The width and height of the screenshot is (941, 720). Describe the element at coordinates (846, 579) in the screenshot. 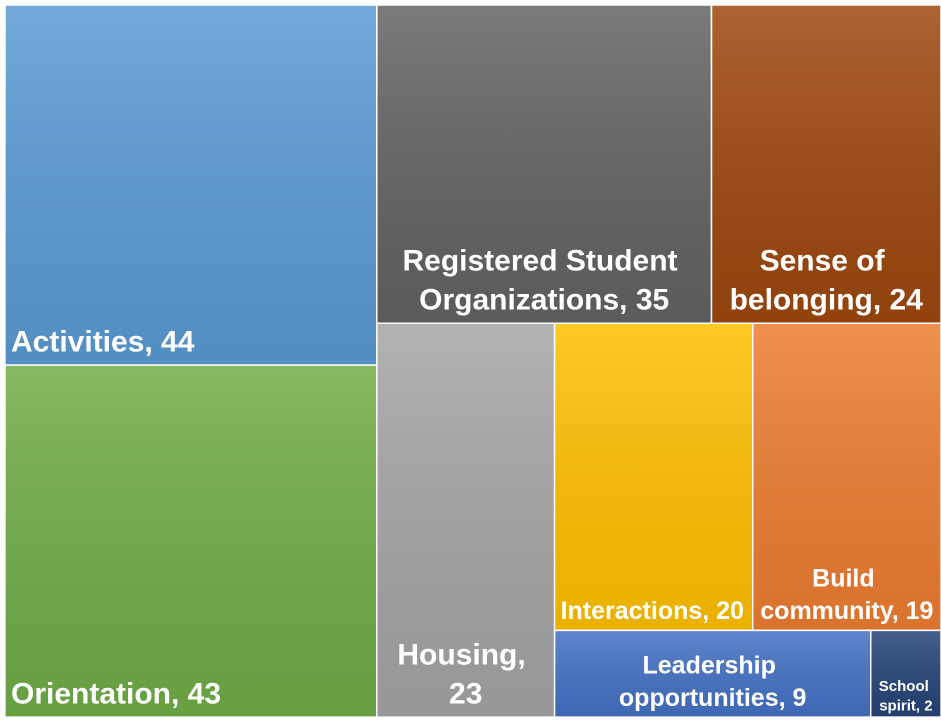

I see `label-line: Build` at that location.